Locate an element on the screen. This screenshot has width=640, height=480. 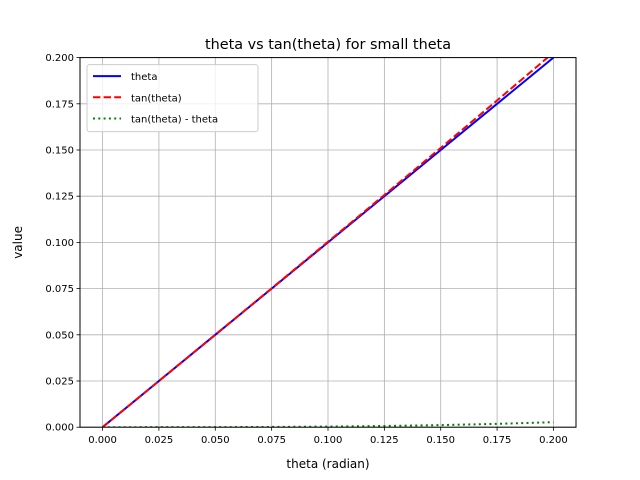
x-tick-label: 0.050 is located at coordinates (215, 440).